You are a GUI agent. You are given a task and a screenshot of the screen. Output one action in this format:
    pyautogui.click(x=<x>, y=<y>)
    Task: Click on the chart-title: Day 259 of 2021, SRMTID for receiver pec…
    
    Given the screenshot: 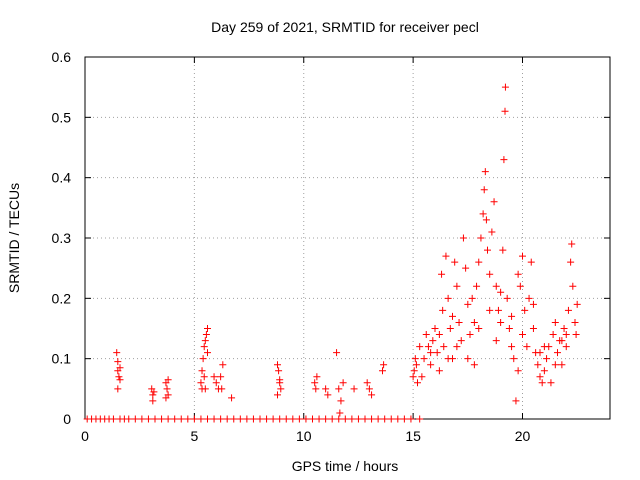 What is the action you would take?
    pyautogui.click(x=345, y=27)
    